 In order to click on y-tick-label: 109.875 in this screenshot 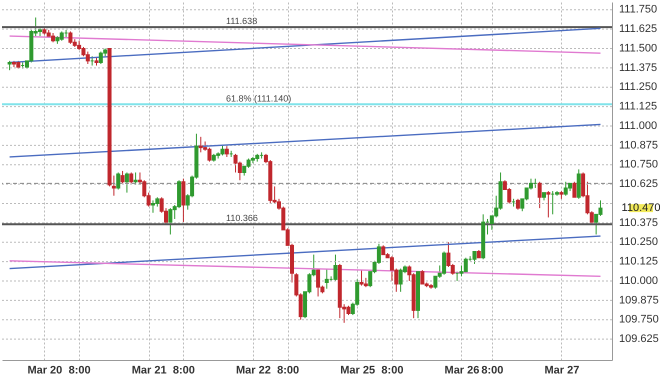, I will do `click(639, 300)`.